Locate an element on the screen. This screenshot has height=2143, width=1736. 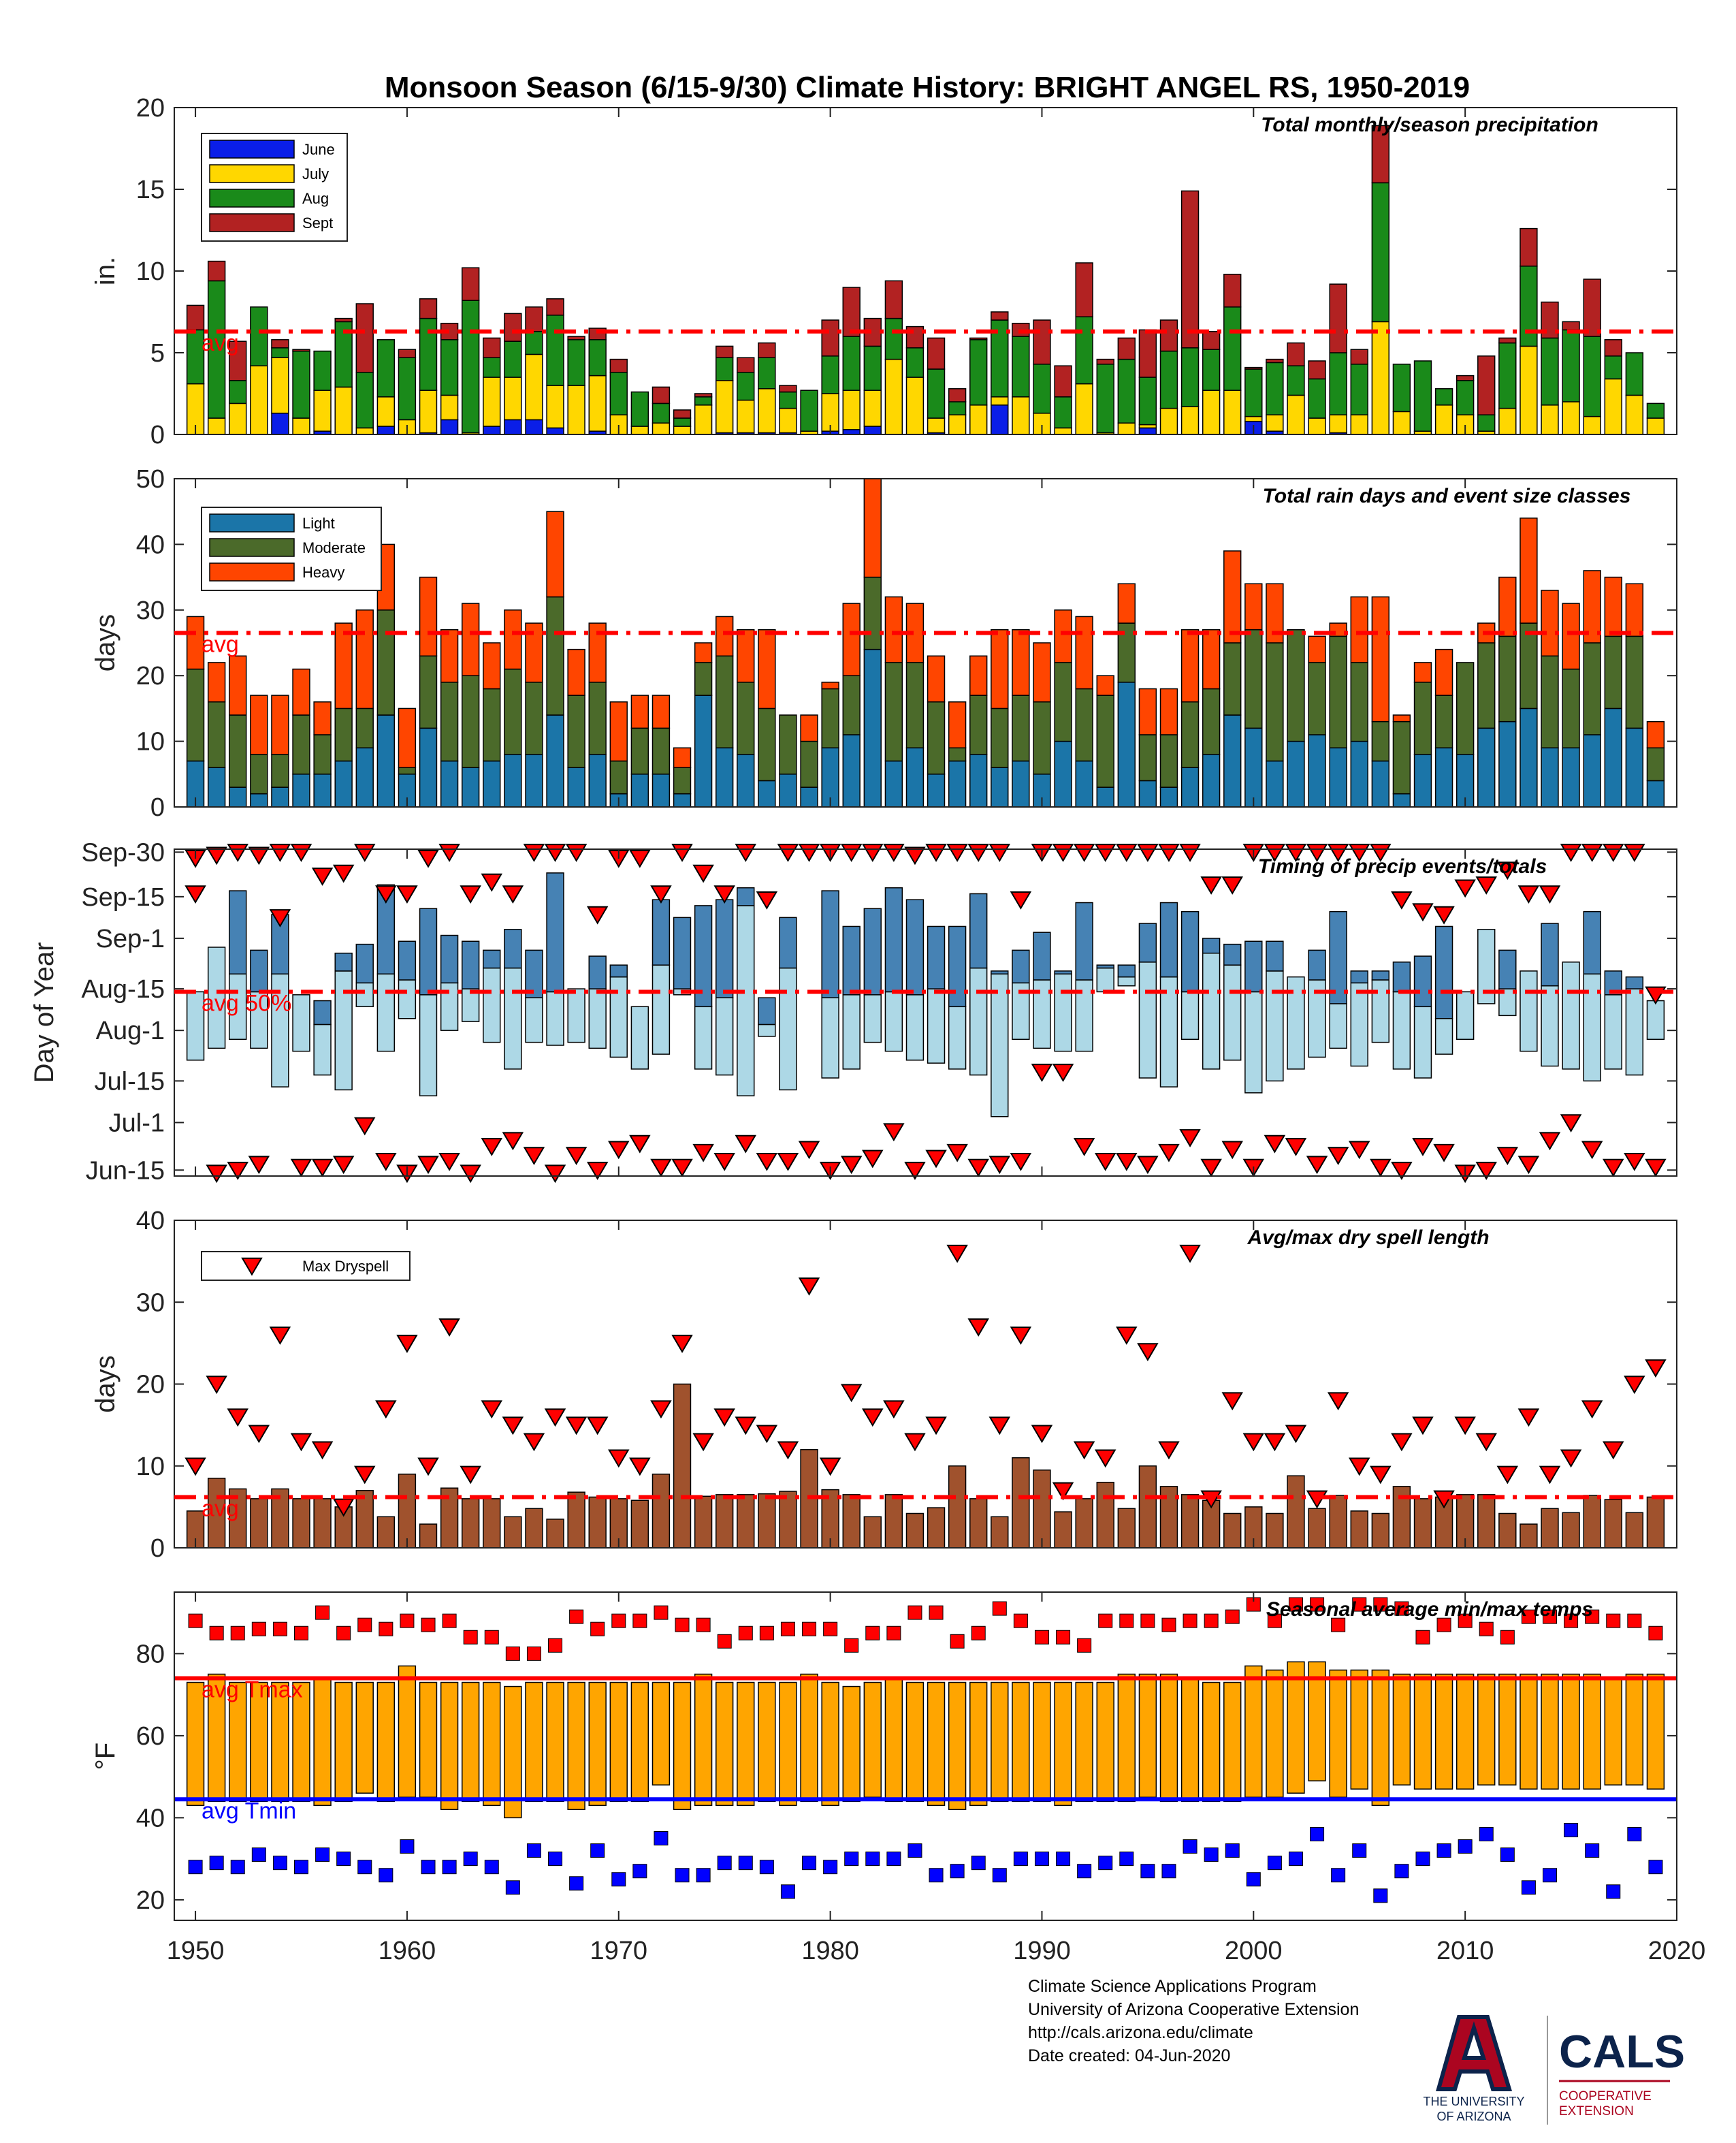
plot-frame is located at coordinates (925, 643).